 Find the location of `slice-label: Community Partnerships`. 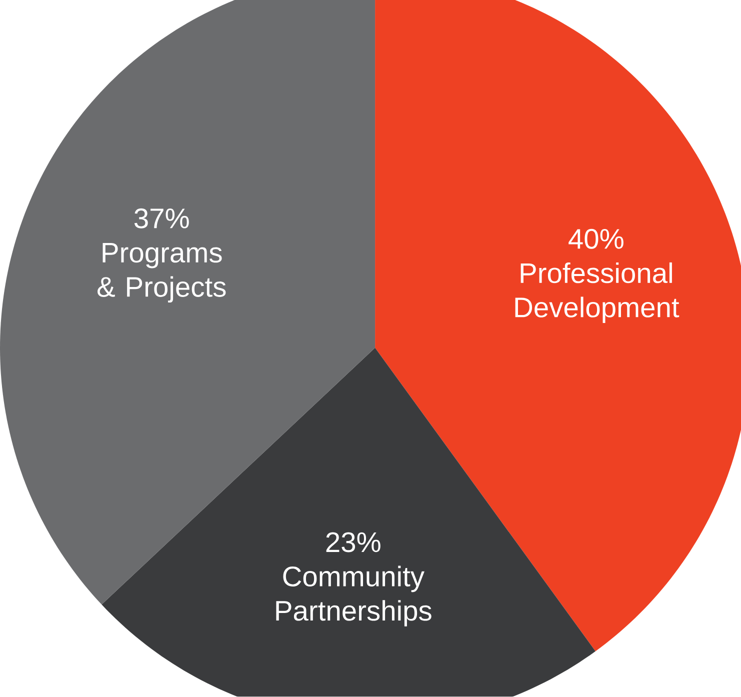

slice-label: Community Partnerships is located at coordinates (354, 596).